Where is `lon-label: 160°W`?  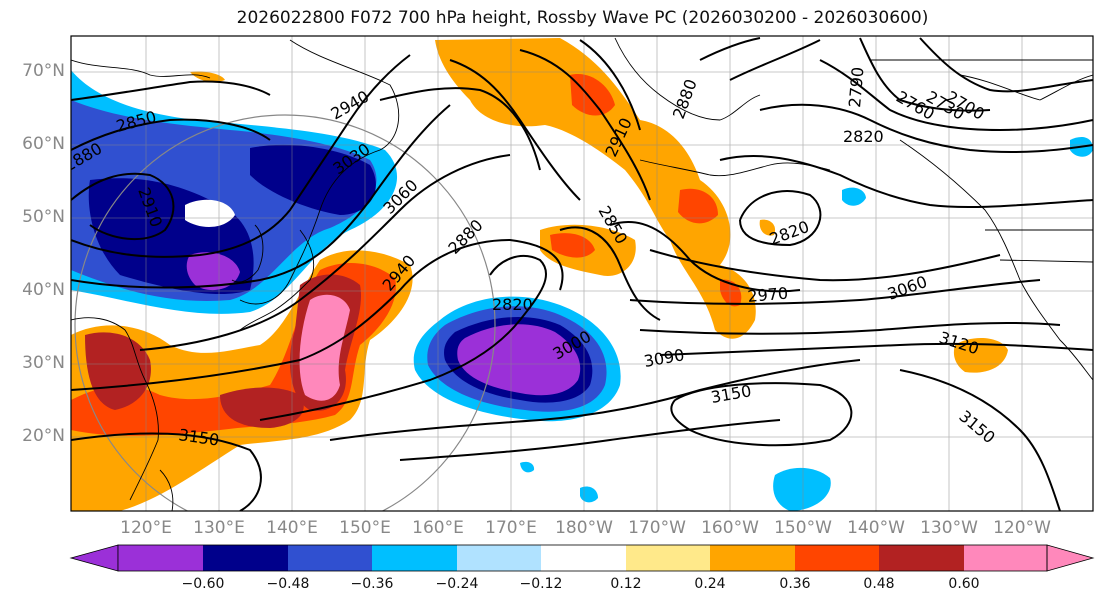
lon-label: 160°W is located at coordinates (730, 528).